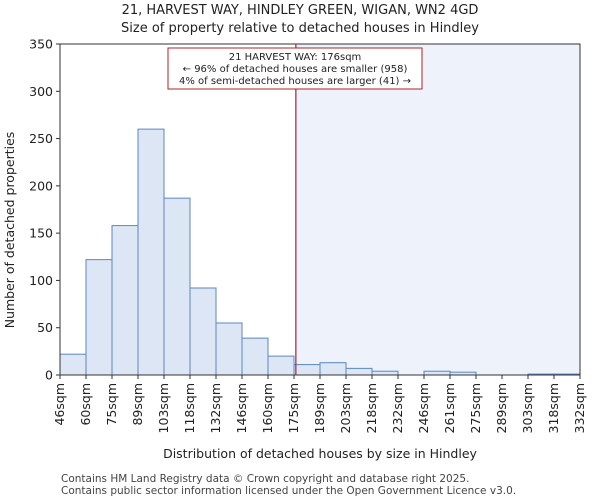  I want to click on x-tick-label: 160sqm, so click(267, 408).